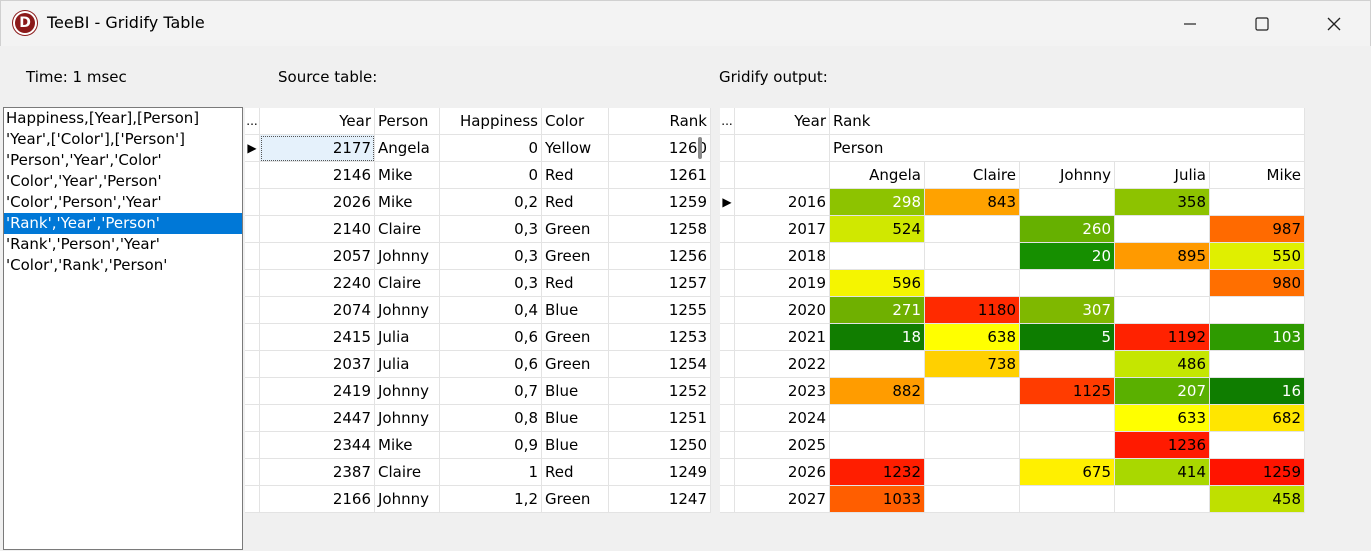  I want to click on list-item: 'Rank','Year','Person', so click(123, 223).